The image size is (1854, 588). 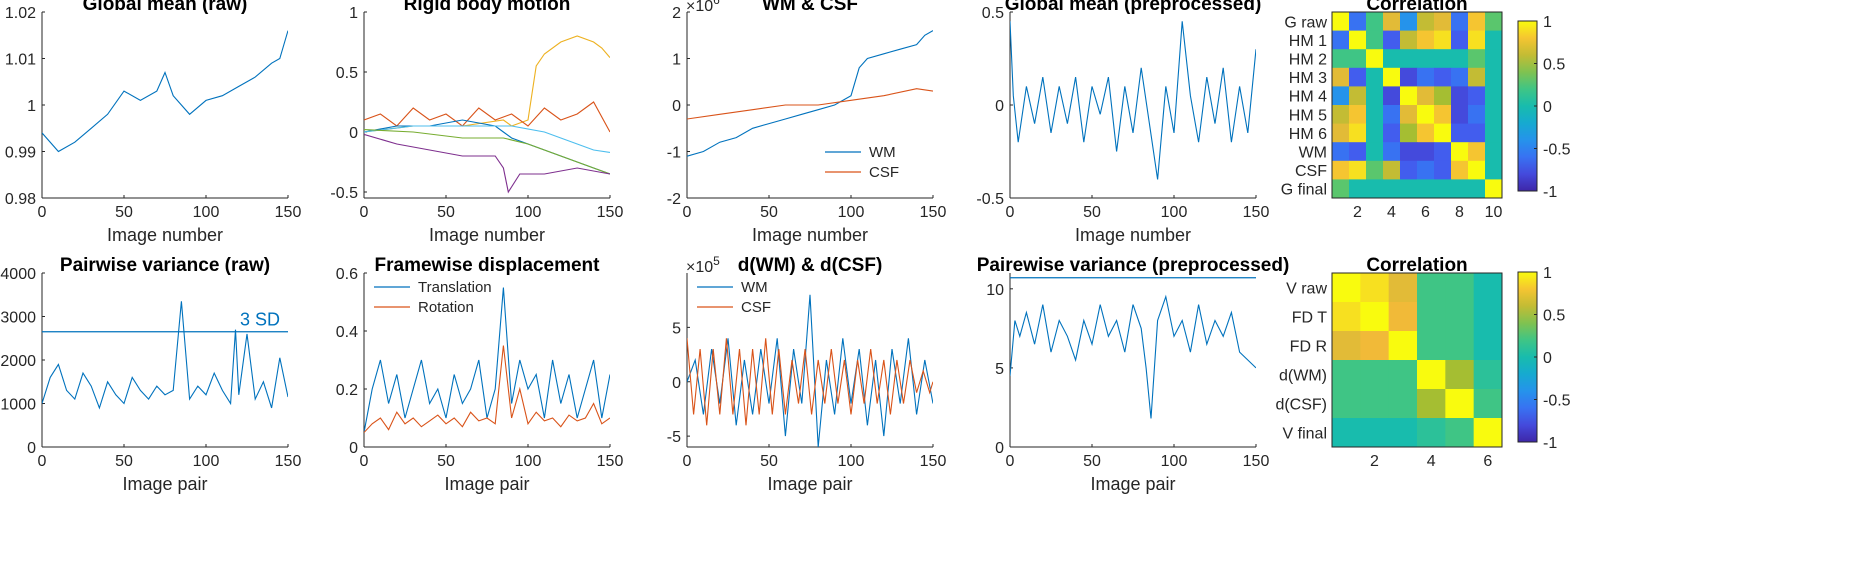 I want to click on legend-label: Rotation, so click(x=446, y=307).